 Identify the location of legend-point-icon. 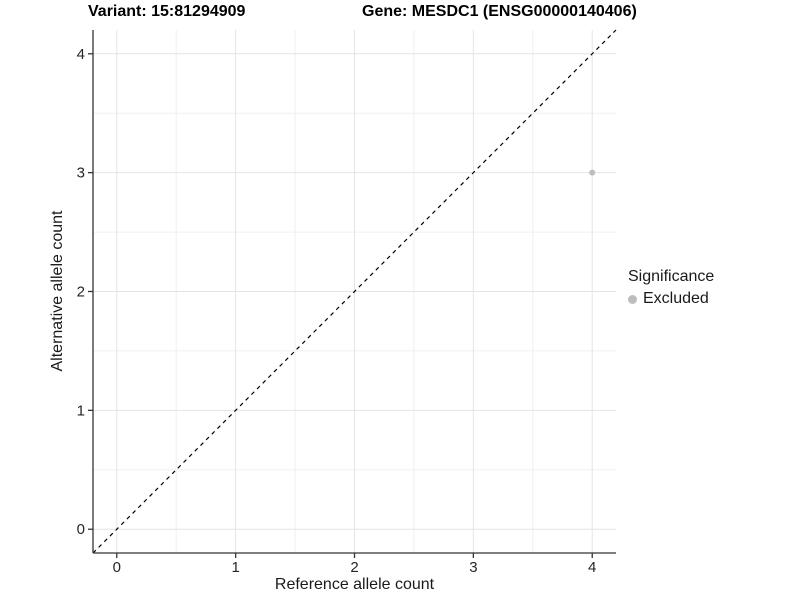
(632, 299).